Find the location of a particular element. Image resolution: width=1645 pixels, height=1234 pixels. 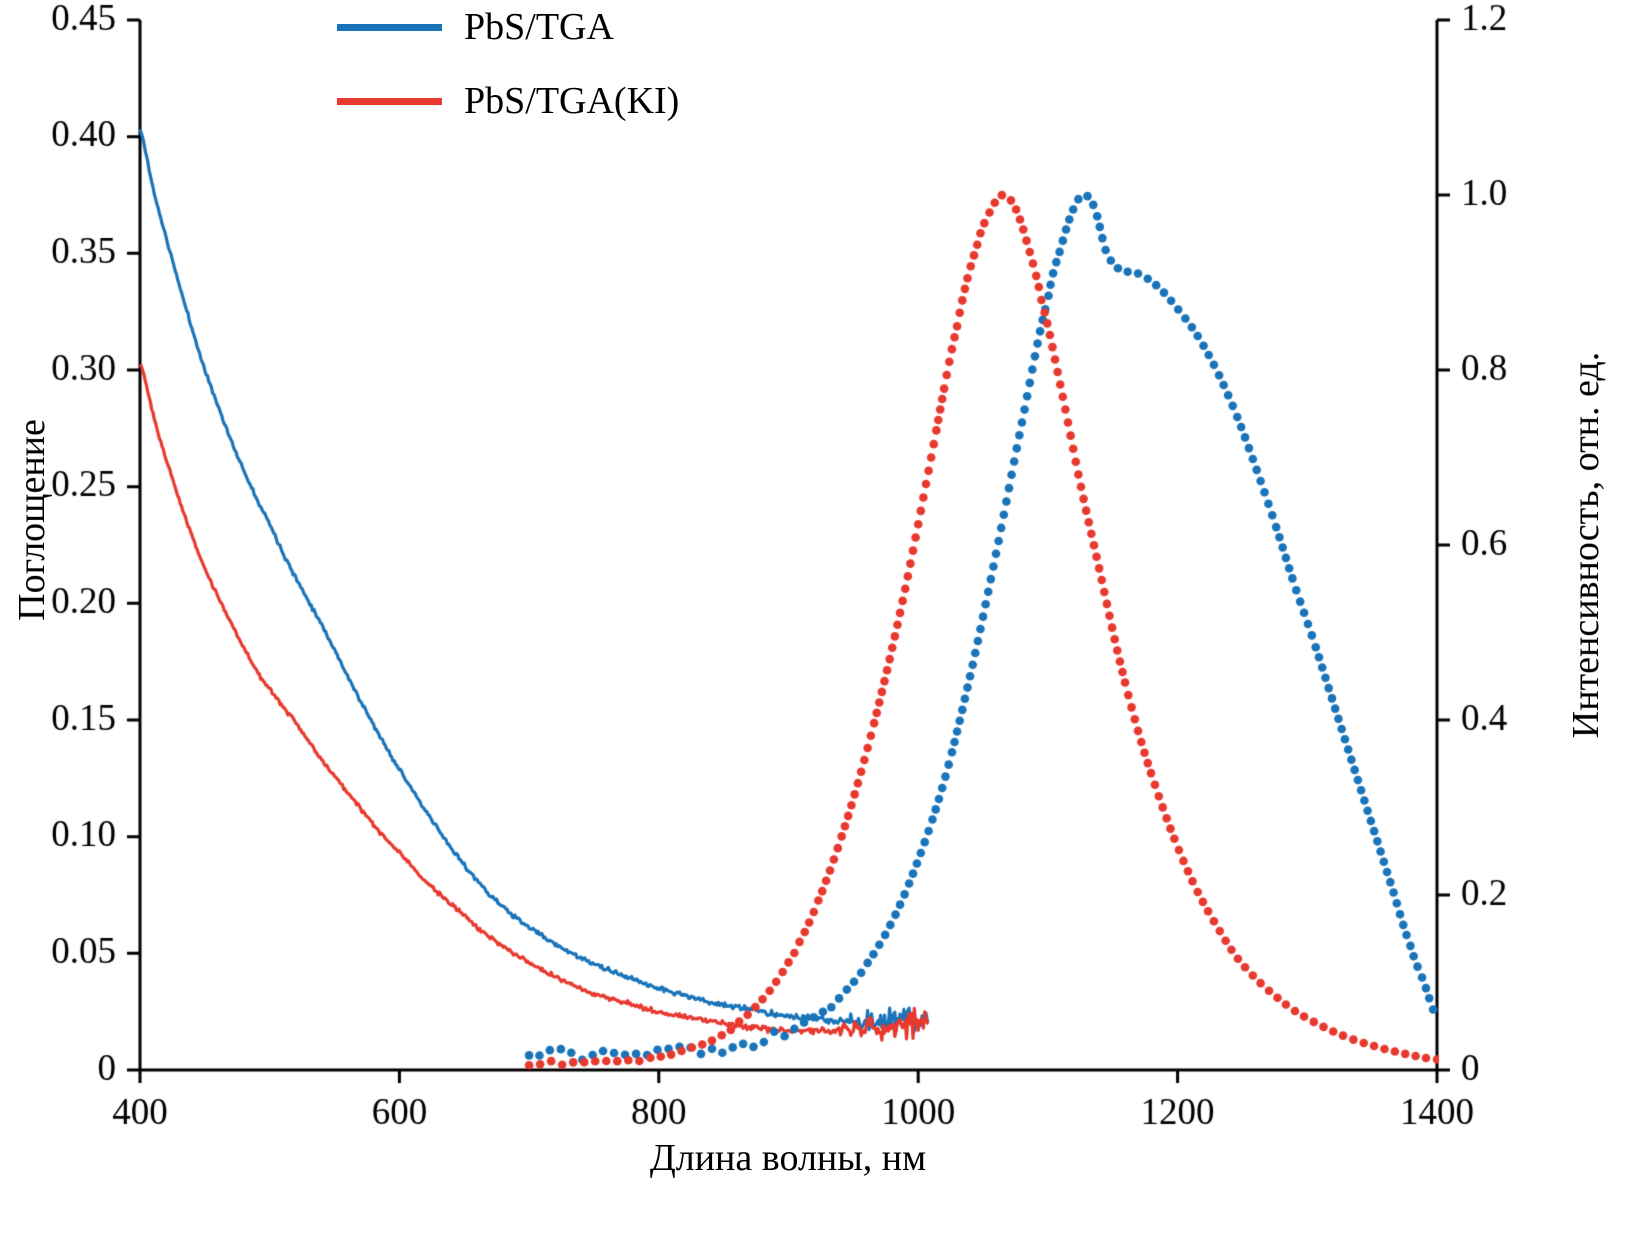

legend-line-swatch-blue is located at coordinates (389, 27).